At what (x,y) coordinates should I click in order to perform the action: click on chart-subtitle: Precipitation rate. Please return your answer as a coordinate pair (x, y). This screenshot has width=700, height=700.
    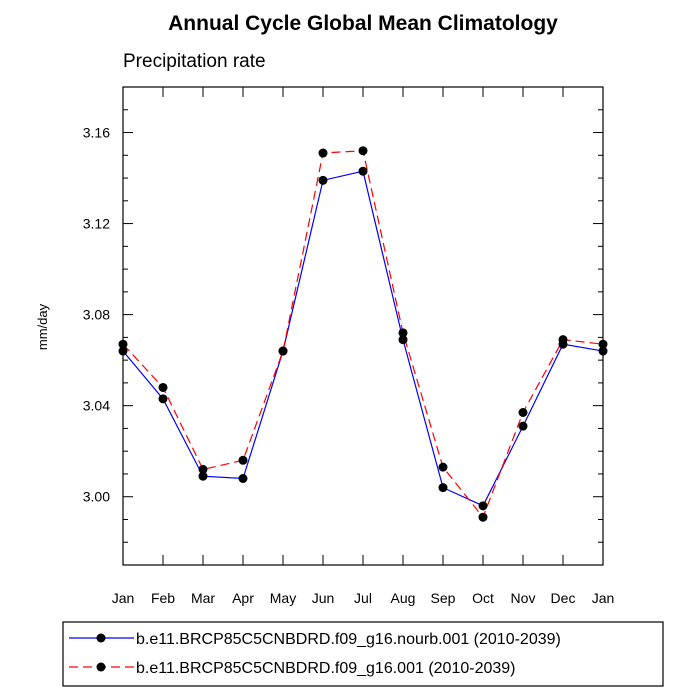
    Looking at the image, I should click on (194, 61).